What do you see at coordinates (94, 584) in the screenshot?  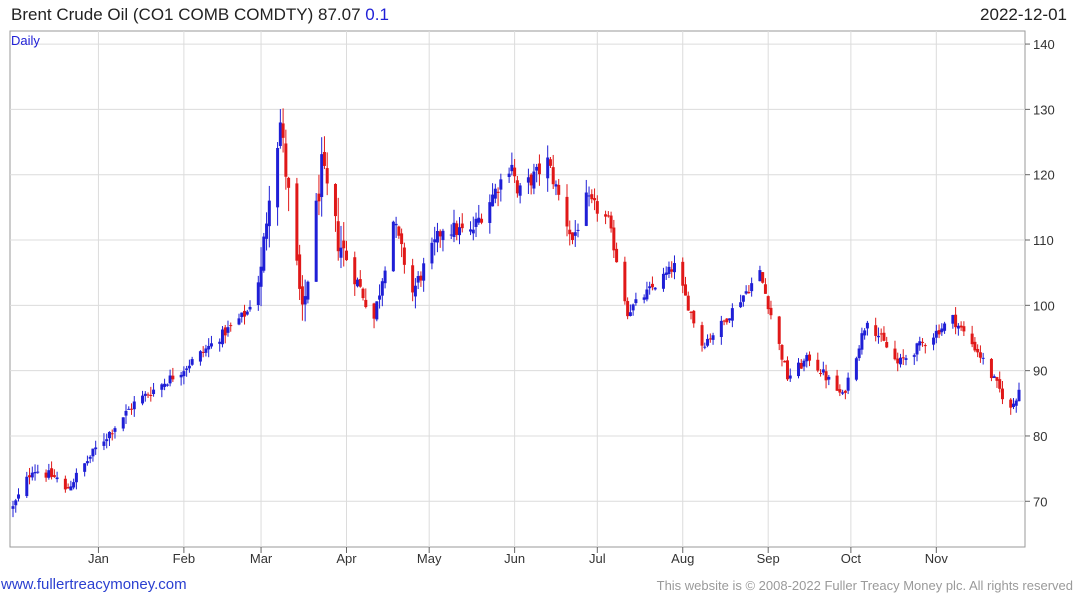 I see `website-link: www.fullertreacymoney.com` at bounding box center [94, 584].